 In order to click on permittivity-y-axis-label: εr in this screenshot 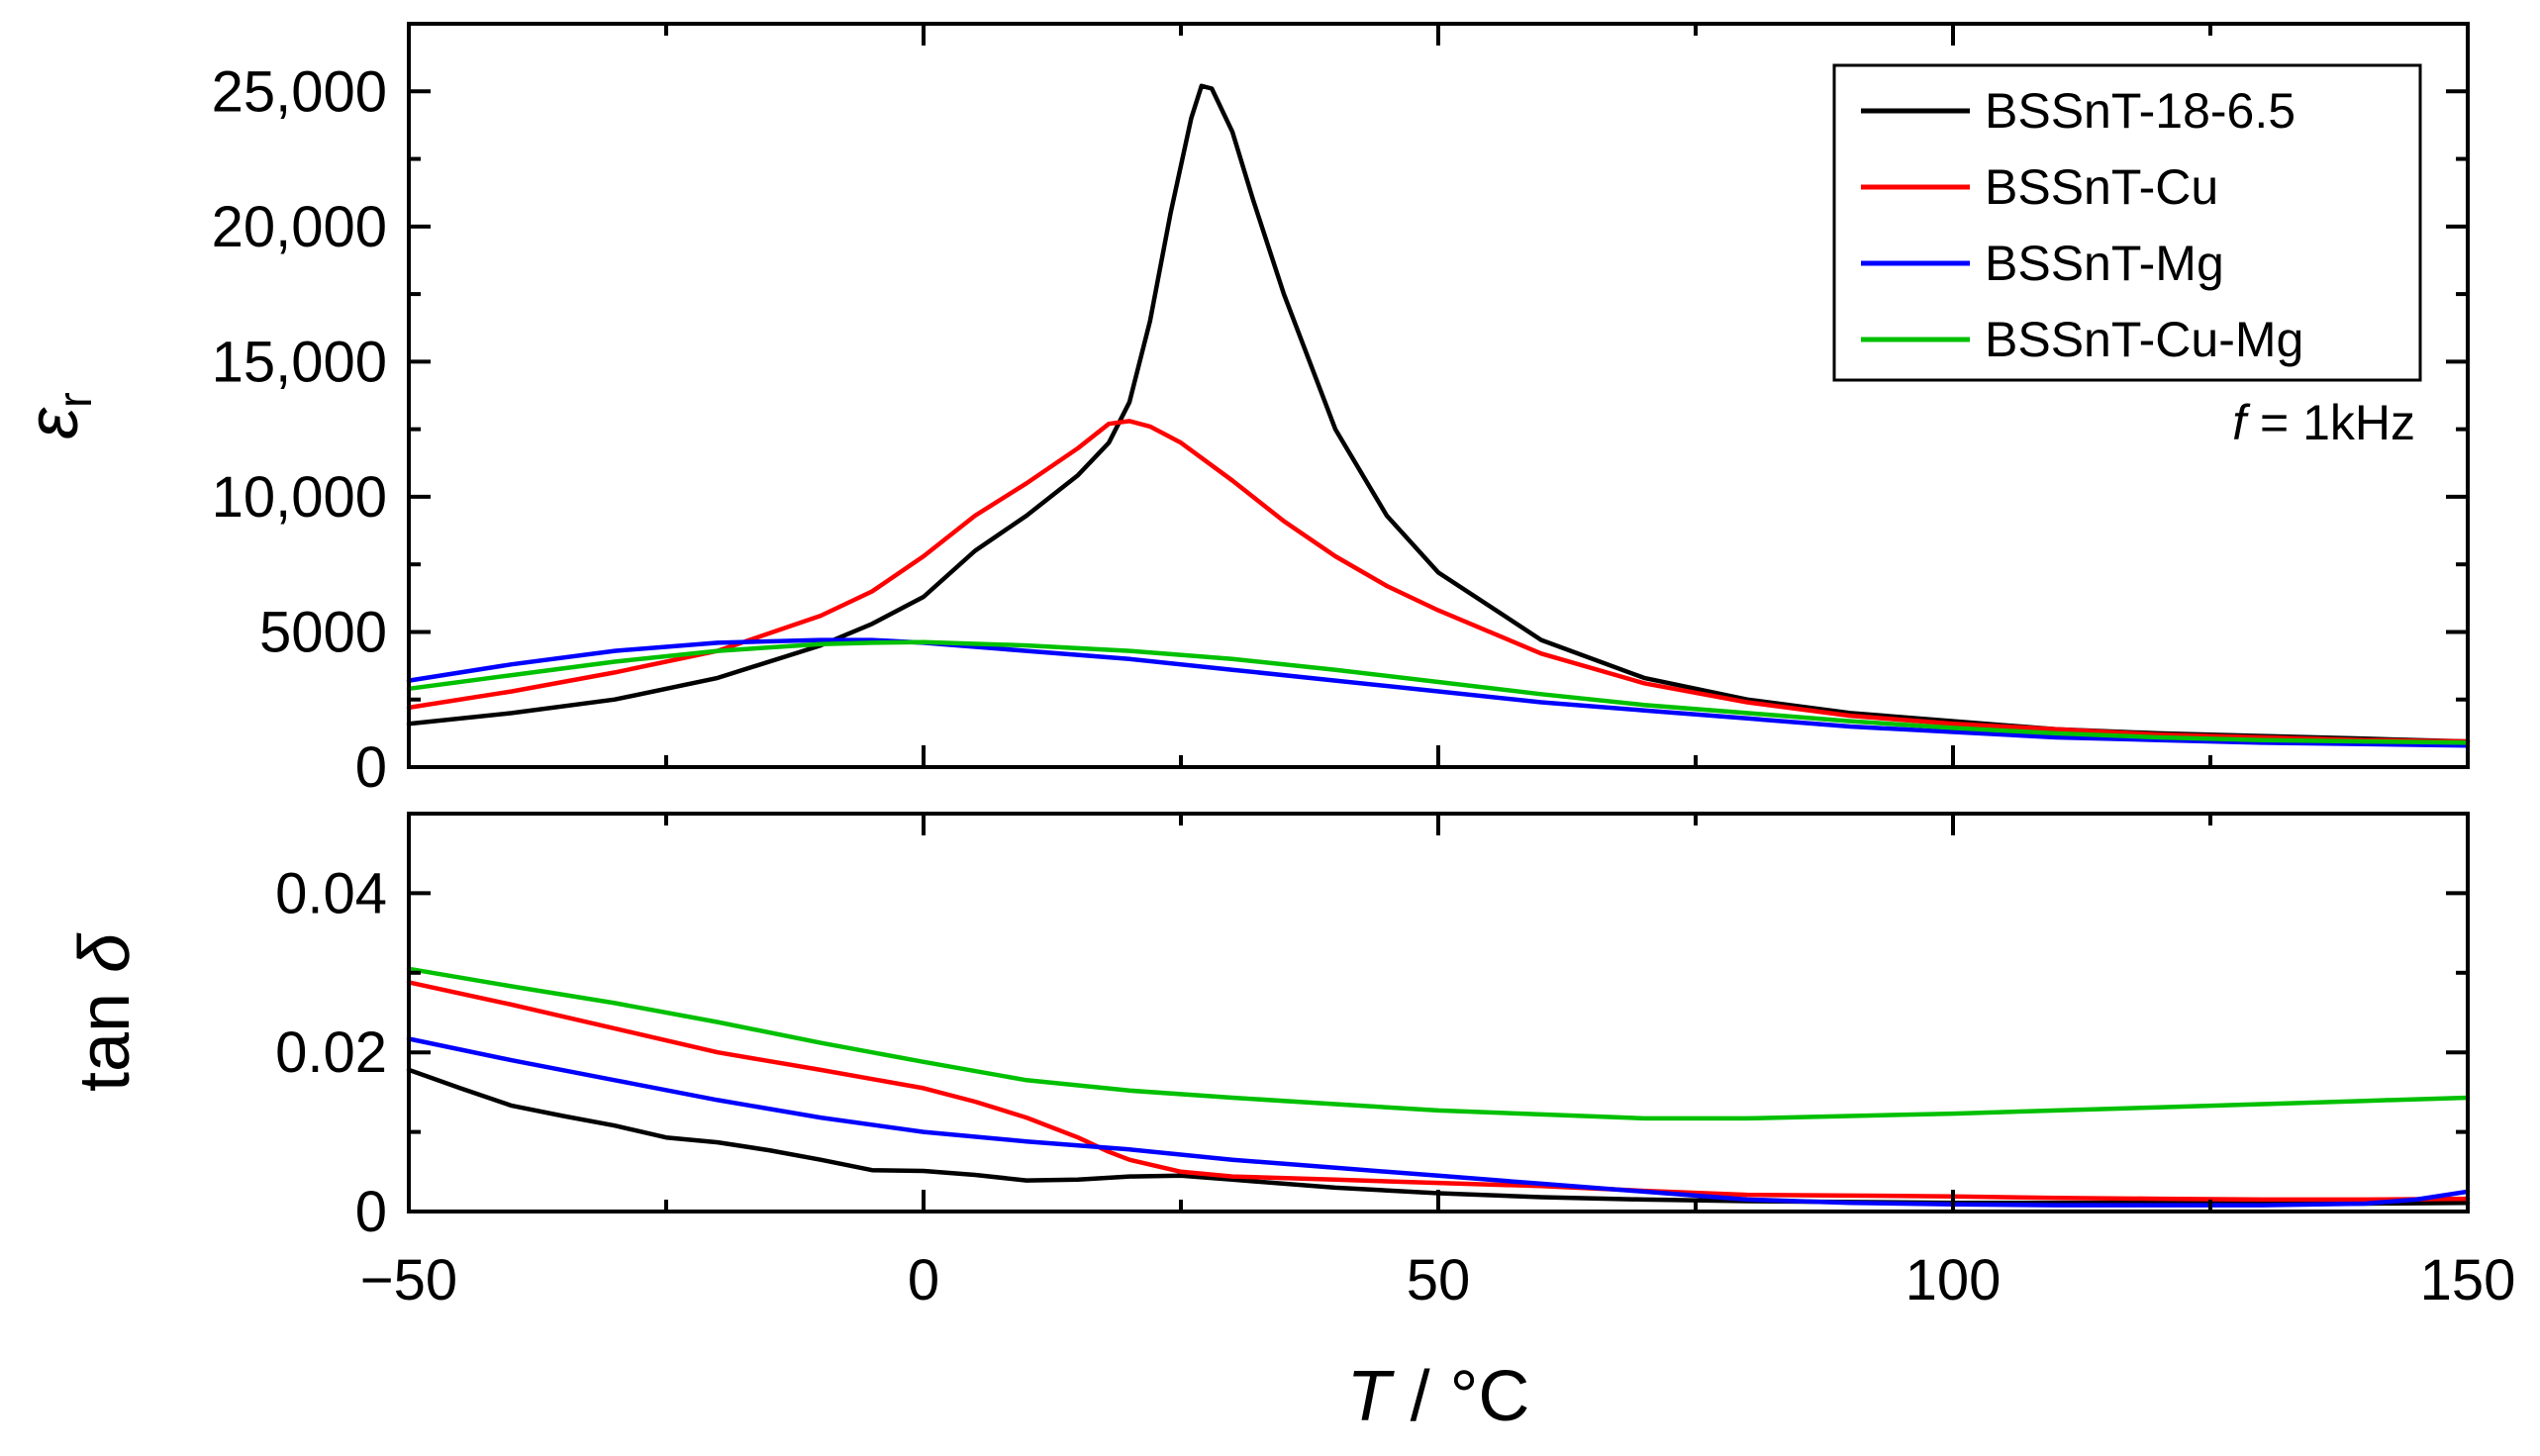, I will do `click(58, 416)`.